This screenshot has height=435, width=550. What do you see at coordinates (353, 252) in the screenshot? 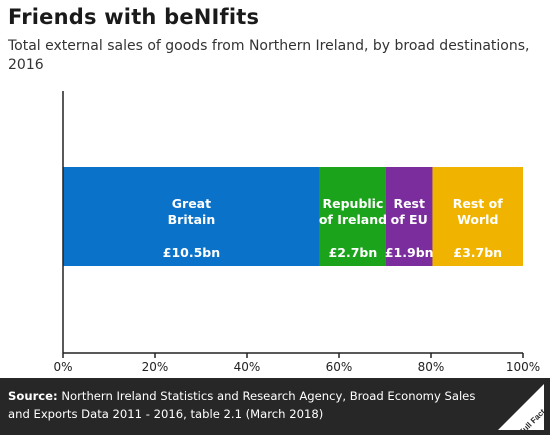
I see `segment-value-label-1: £2.7bn` at bounding box center [353, 252].